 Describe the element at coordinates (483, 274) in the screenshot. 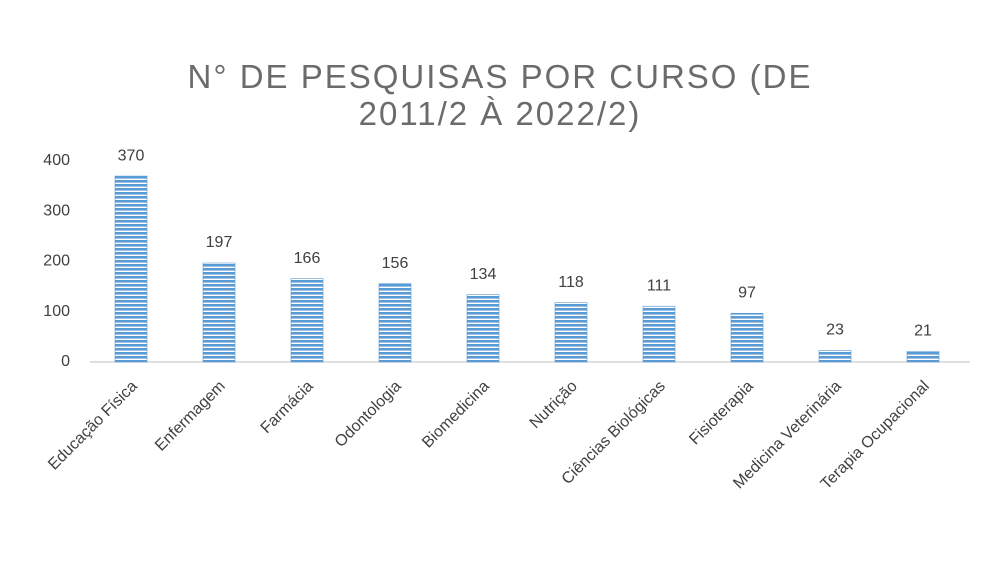

I see `data-label: 134` at that location.